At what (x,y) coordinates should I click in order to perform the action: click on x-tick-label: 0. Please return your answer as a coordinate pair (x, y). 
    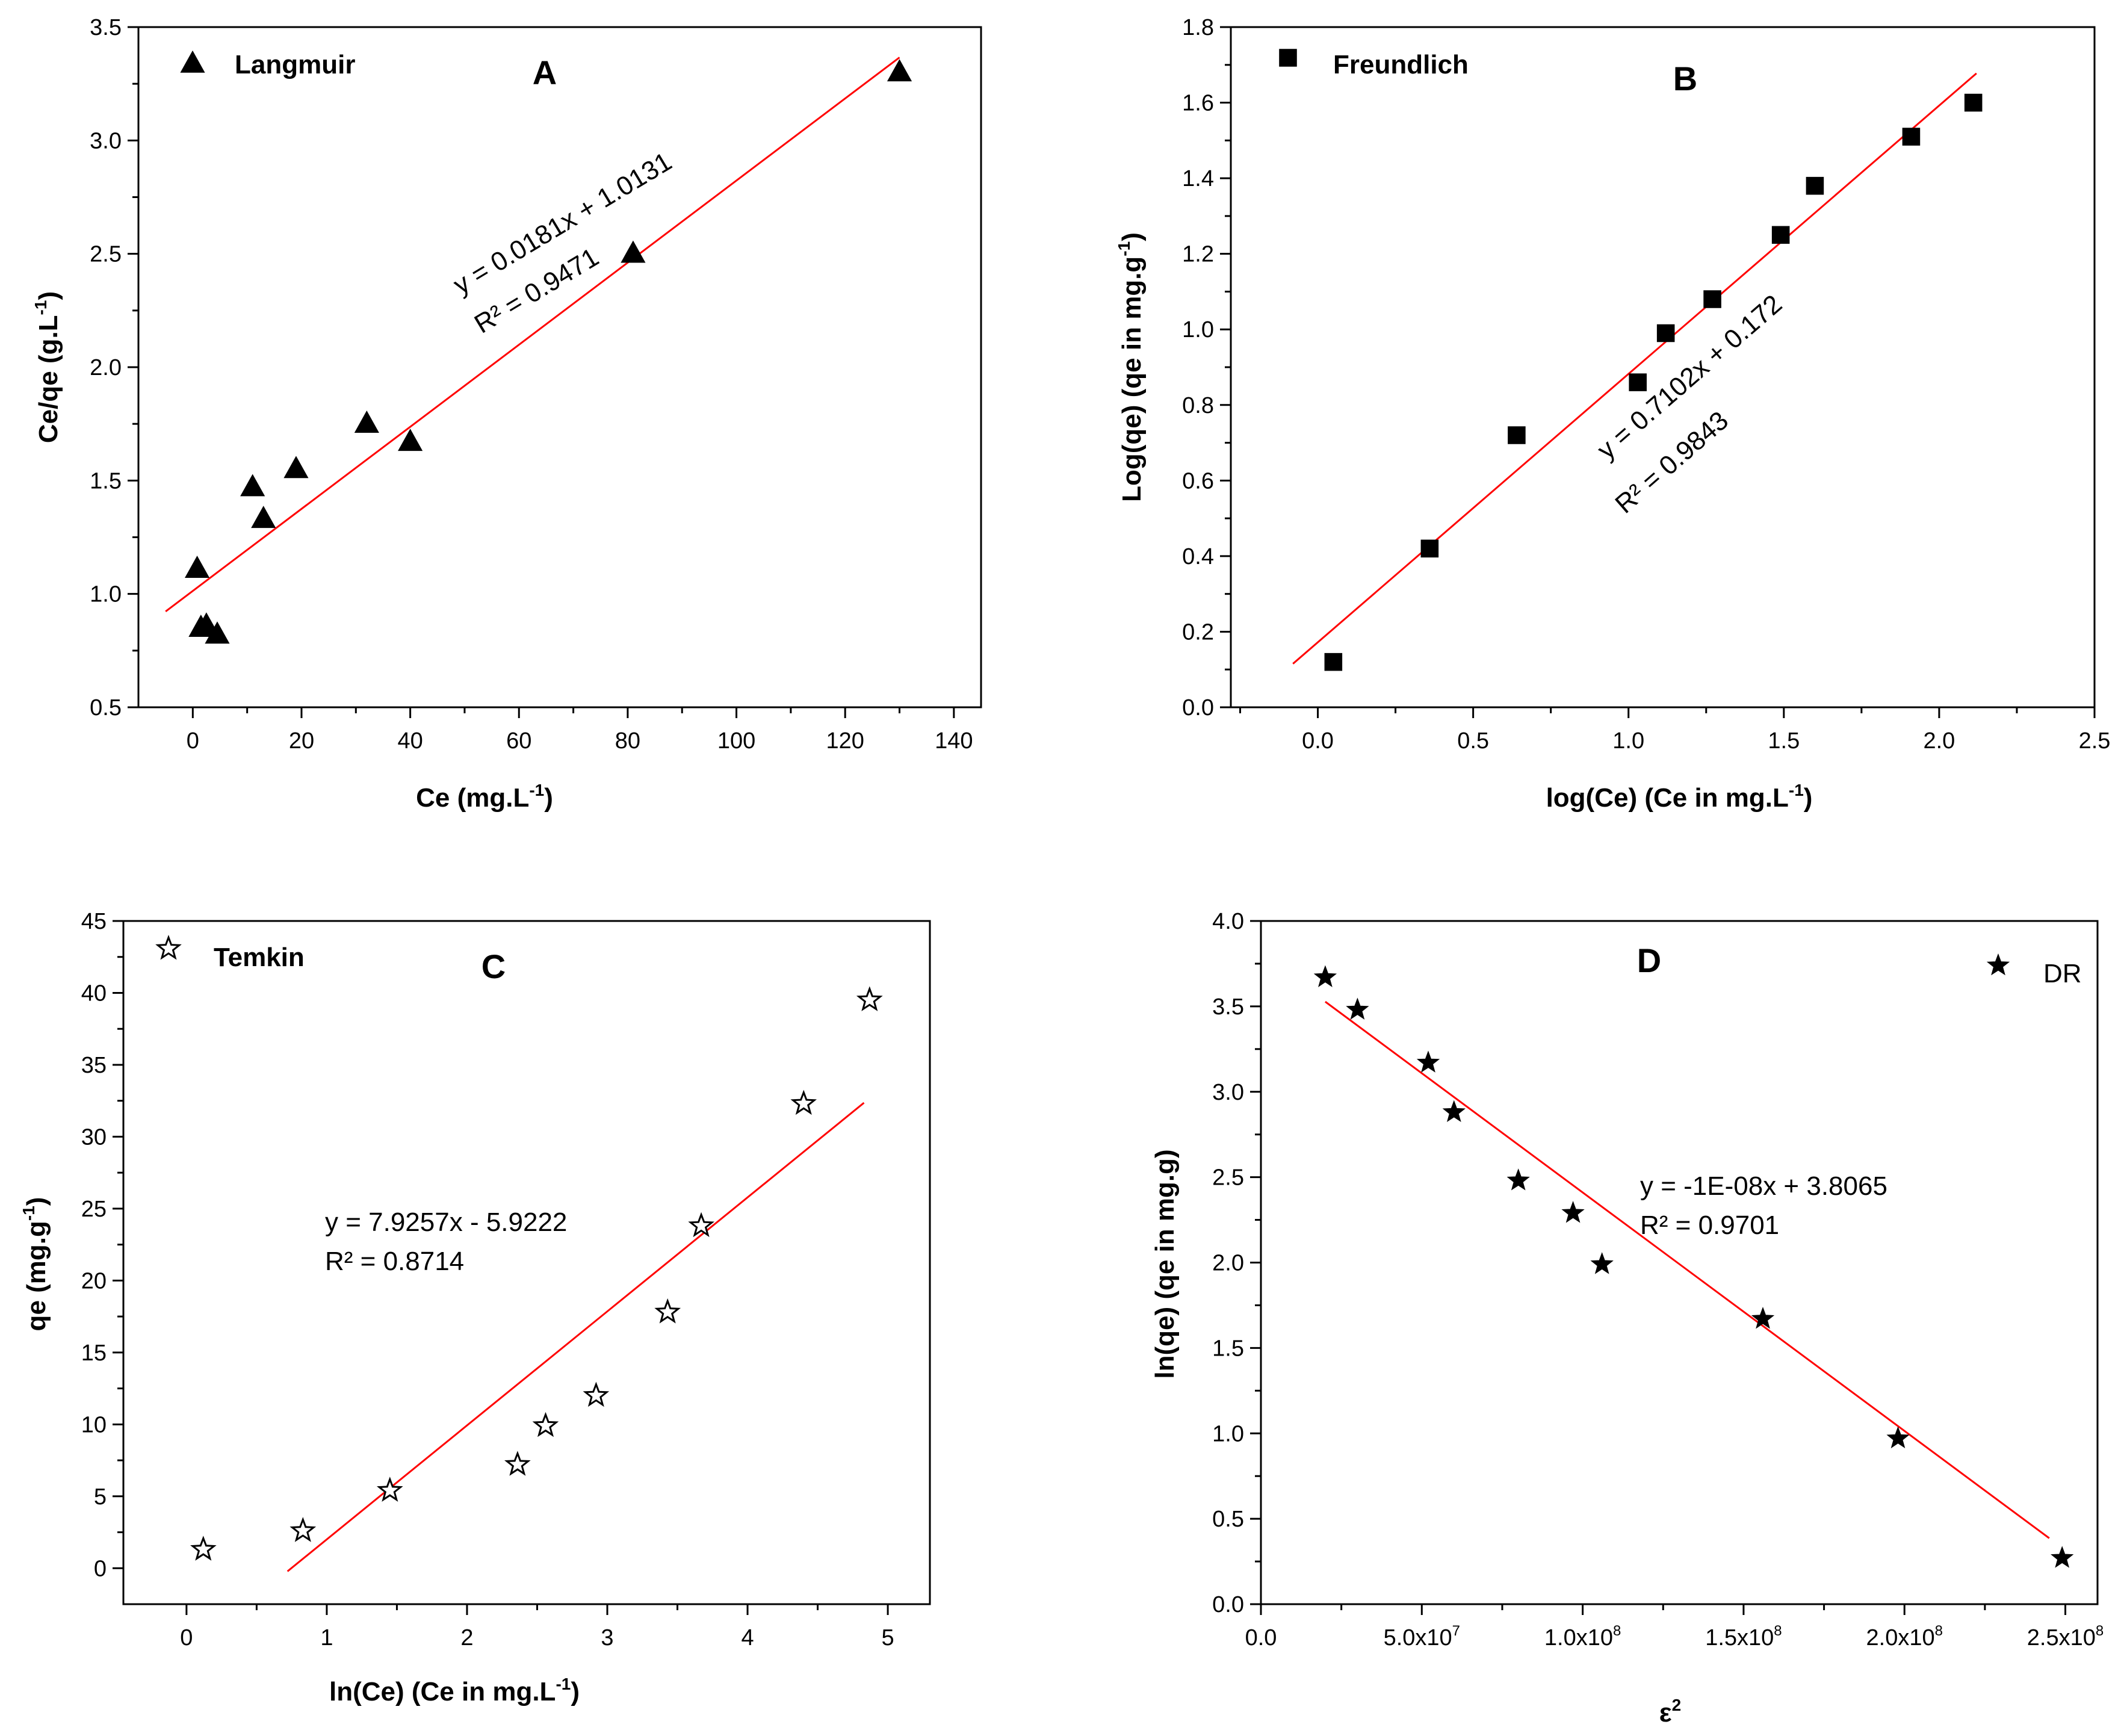
    Looking at the image, I should click on (186, 1638).